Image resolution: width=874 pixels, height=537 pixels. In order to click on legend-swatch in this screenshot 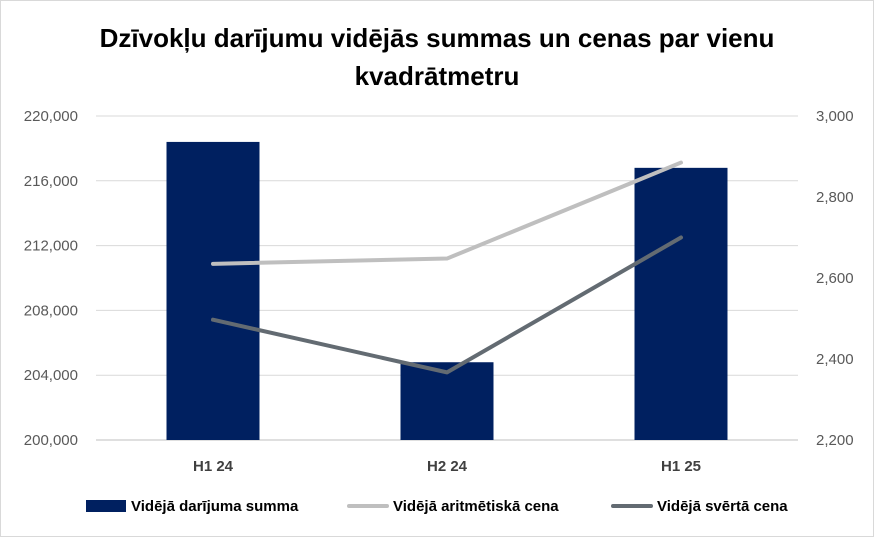, I will do `click(106, 506)`.